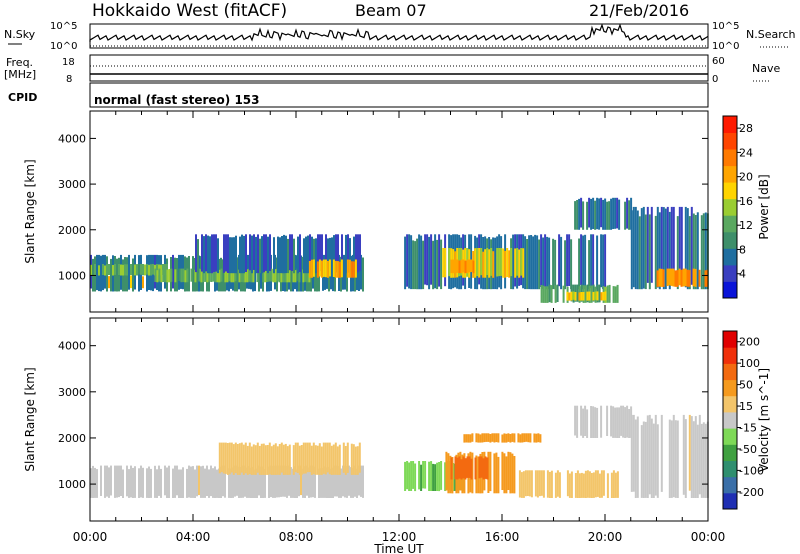  What do you see at coordinates (63, 26) in the screenshot?
I see `noise-left-tick: 10^5` at bounding box center [63, 26].